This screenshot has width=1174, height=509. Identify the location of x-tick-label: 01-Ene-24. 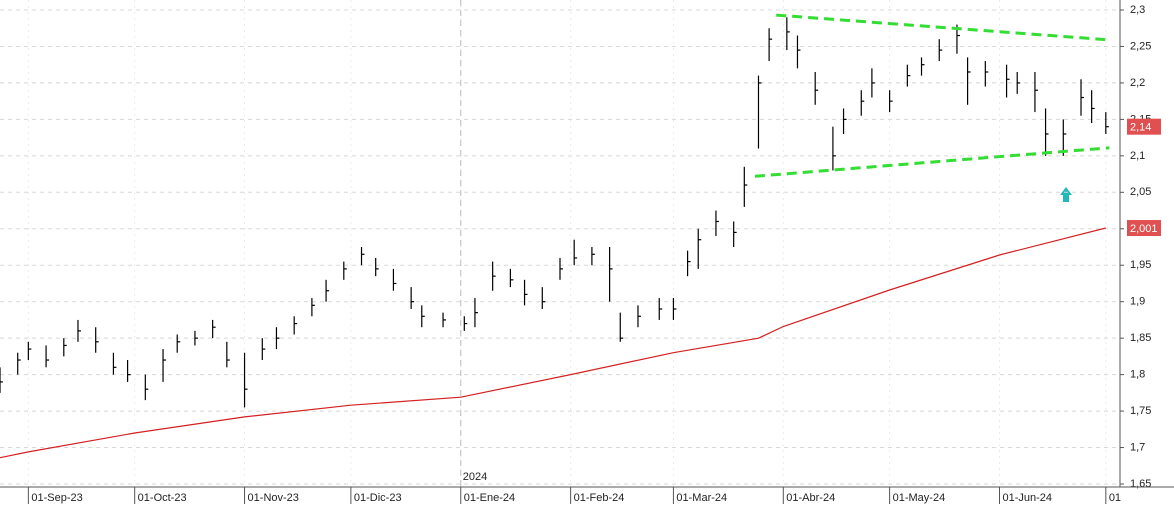
(489, 498).